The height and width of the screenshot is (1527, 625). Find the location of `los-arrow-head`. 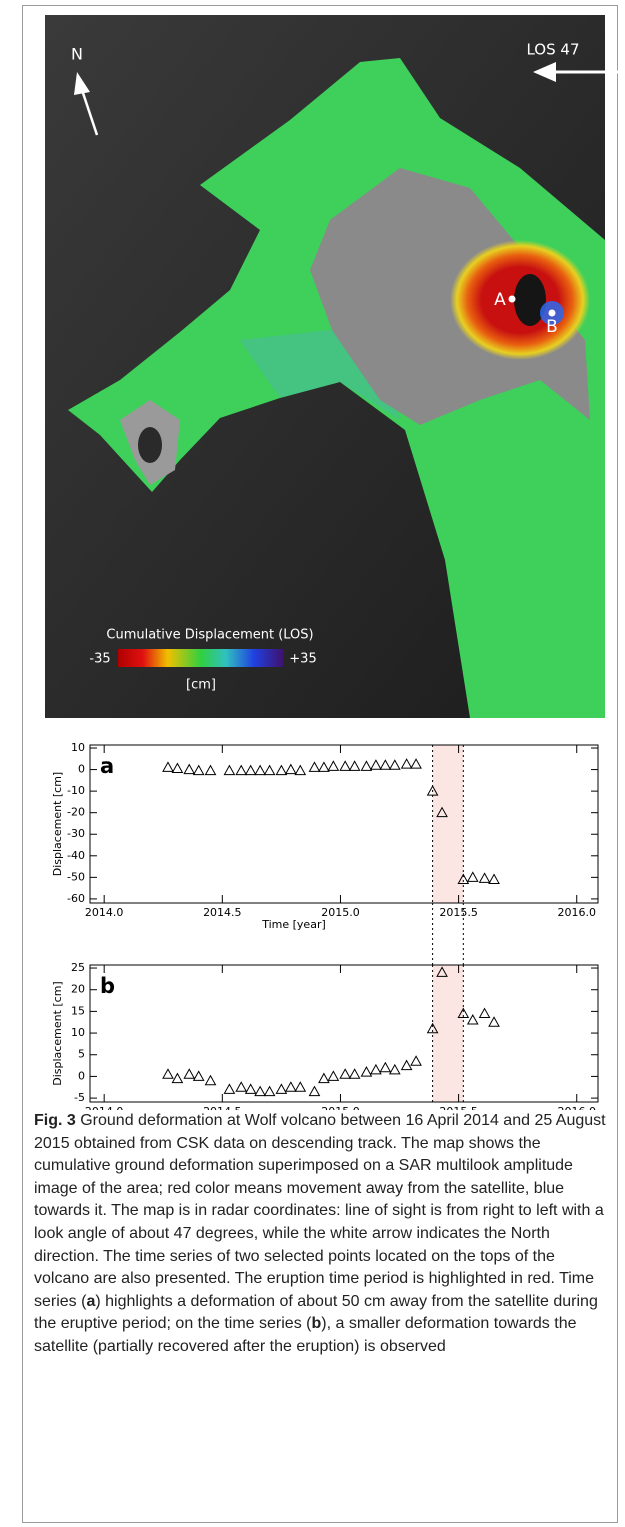

los-arrow-head is located at coordinates (544, 72).